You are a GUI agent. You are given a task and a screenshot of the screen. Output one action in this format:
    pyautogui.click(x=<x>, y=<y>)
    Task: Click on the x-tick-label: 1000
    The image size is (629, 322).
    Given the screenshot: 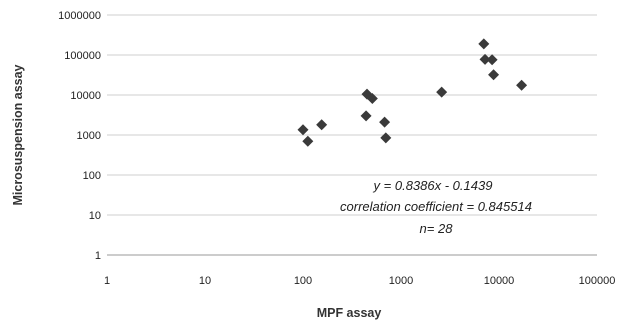 What is the action you would take?
    pyautogui.click(x=401, y=281)
    